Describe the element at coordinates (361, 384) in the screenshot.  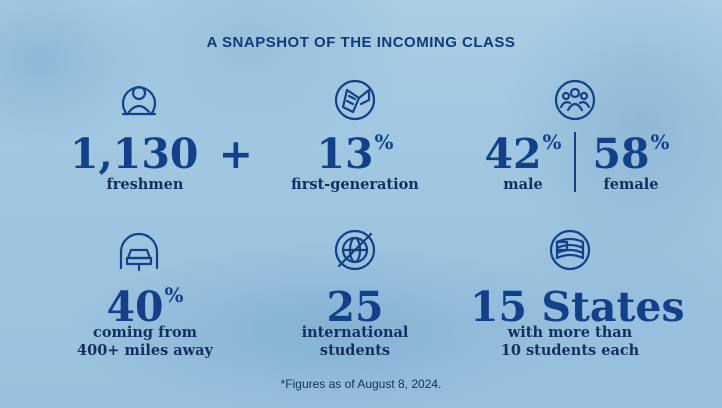
I see `footnote: *Figures as of August 8, 2024.` at that location.